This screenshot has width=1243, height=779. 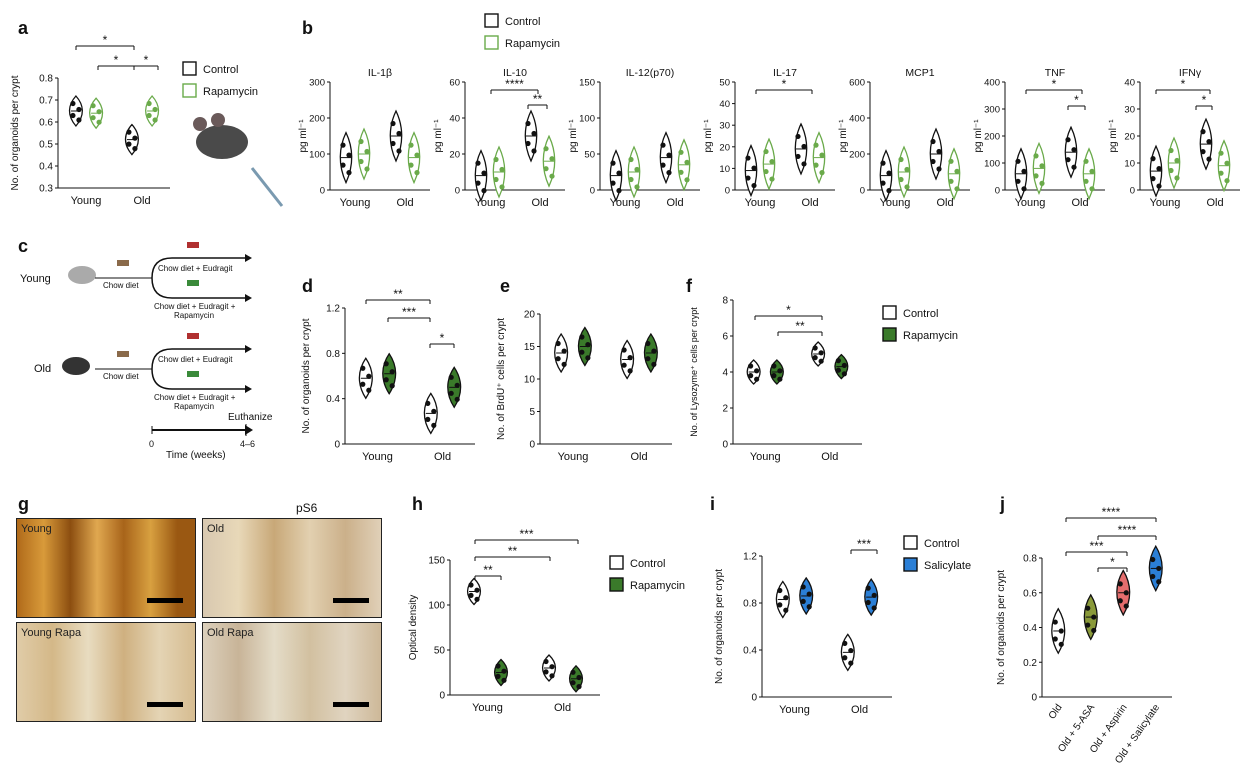 What do you see at coordinates (230, 633) in the screenshot?
I see `micrograph-label: Old Rapa` at bounding box center [230, 633].